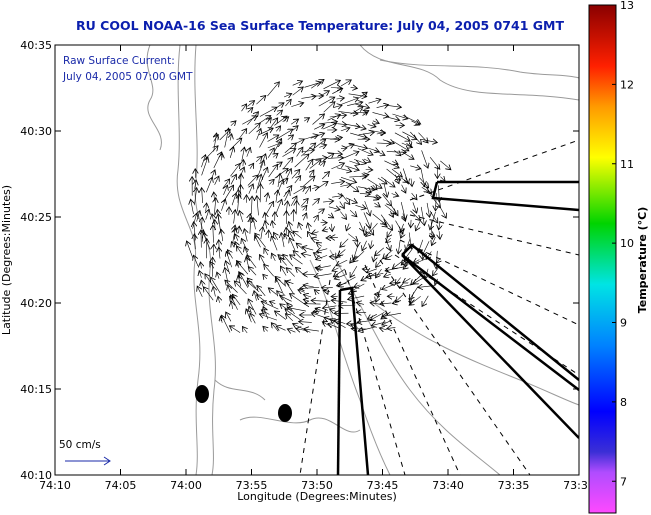 The image size is (651, 515). What do you see at coordinates (107, 461) in the screenshot?
I see `scale-arrow-icon` at bounding box center [107, 461].